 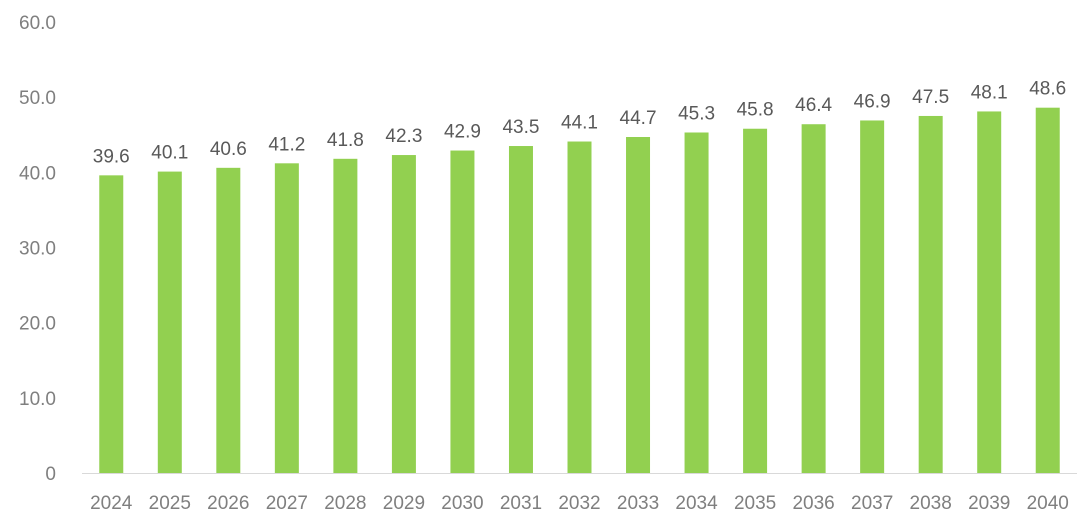 I want to click on data-label: 48.6, so click(x=1047, y=89).